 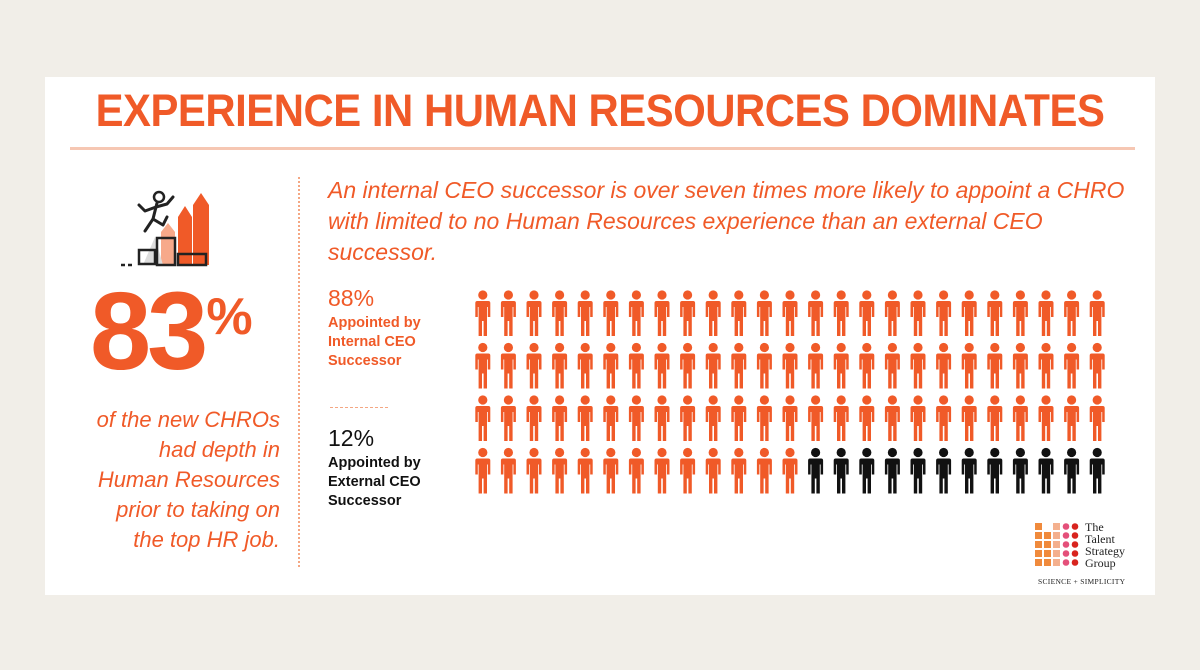 What do you see at coordinates (299, 372) in the screenshot?
I see `vertical-divider` at bounding box center [299, 372].